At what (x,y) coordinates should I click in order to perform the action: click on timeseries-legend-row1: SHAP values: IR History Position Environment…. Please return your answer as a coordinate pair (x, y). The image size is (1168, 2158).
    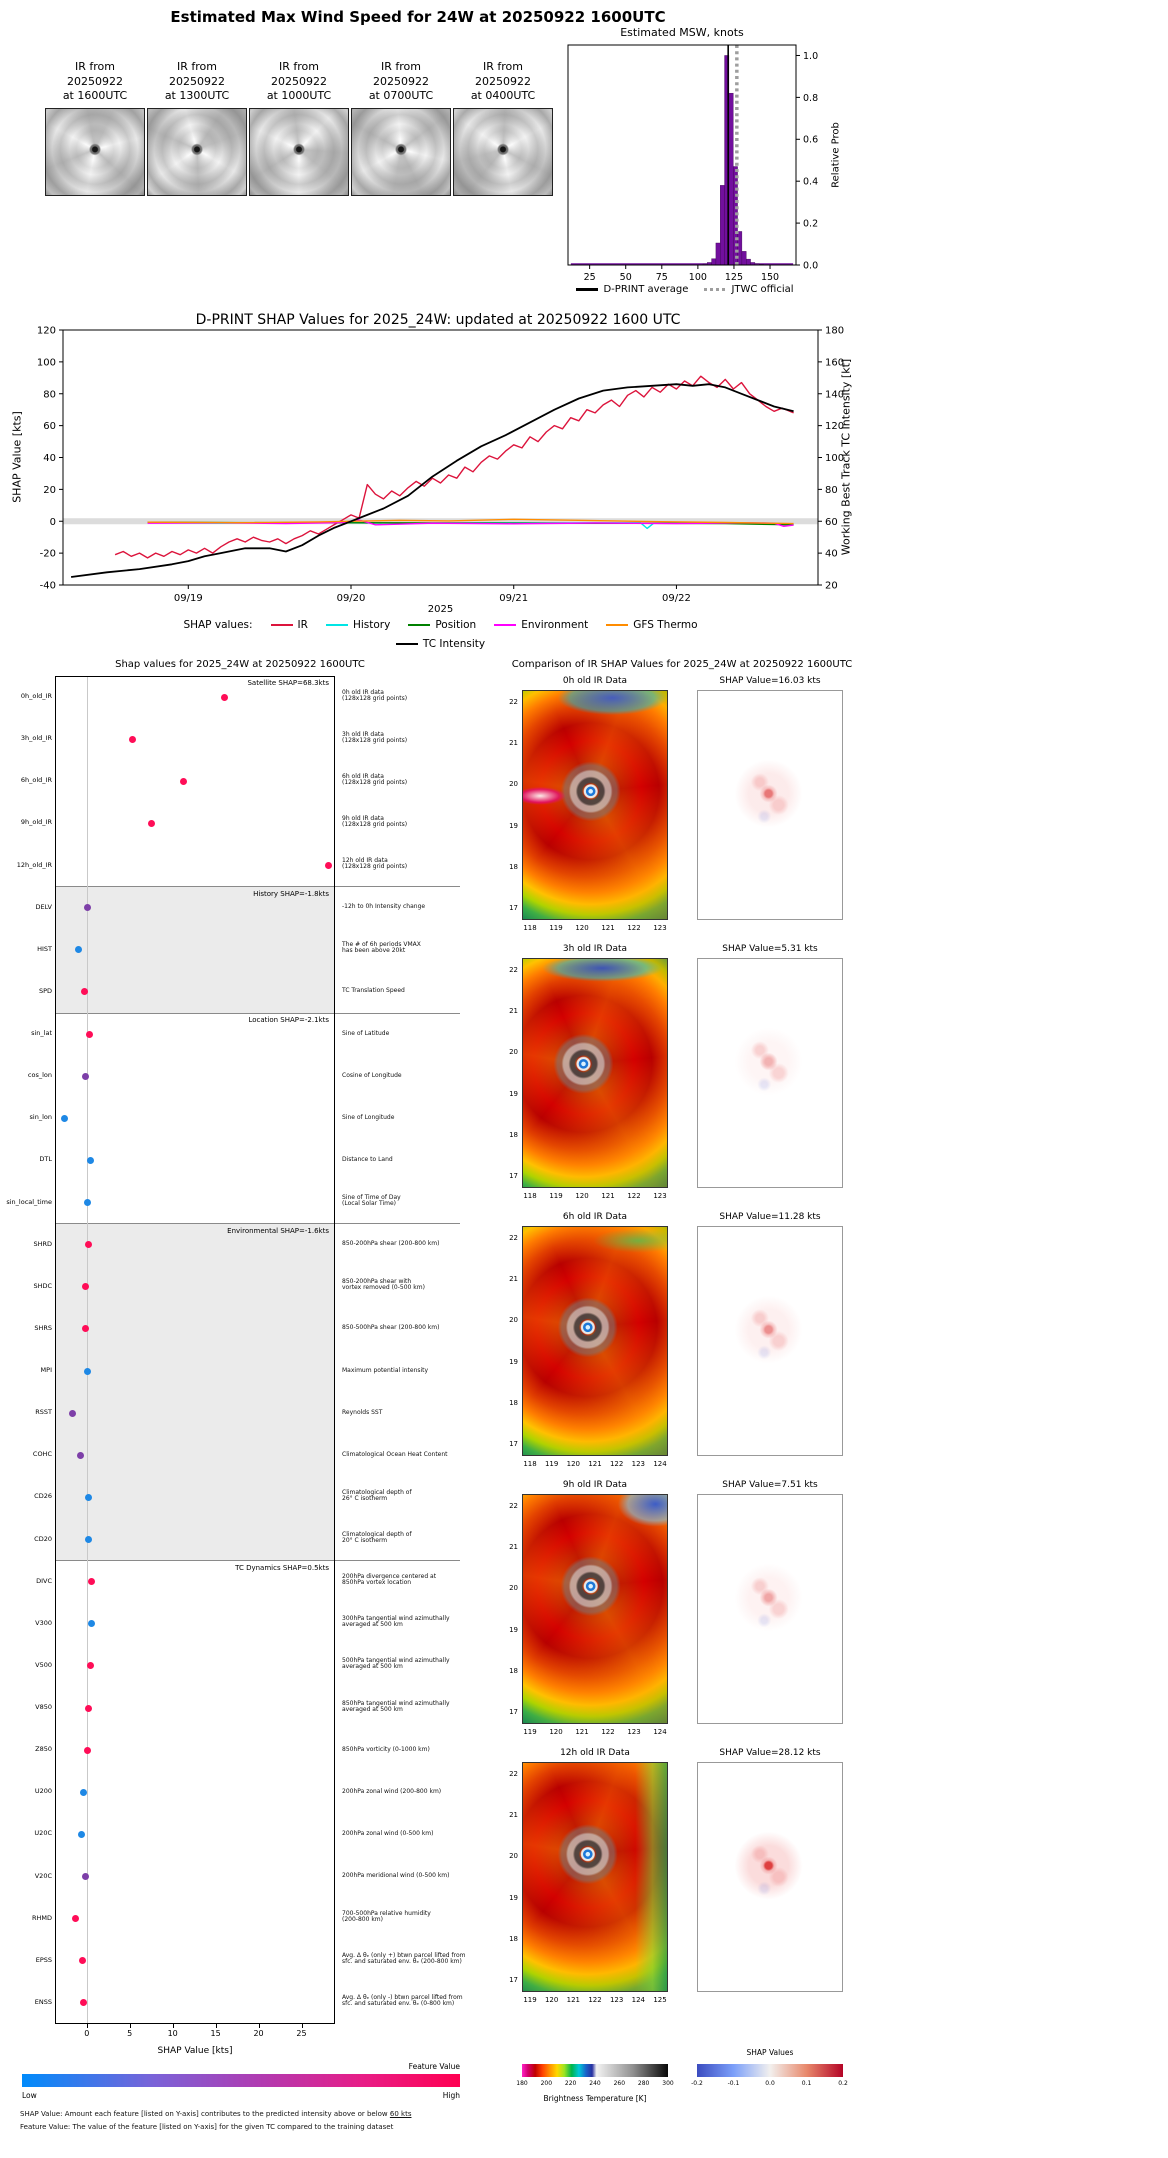
    Looking at the image, I should click on (440, 625).